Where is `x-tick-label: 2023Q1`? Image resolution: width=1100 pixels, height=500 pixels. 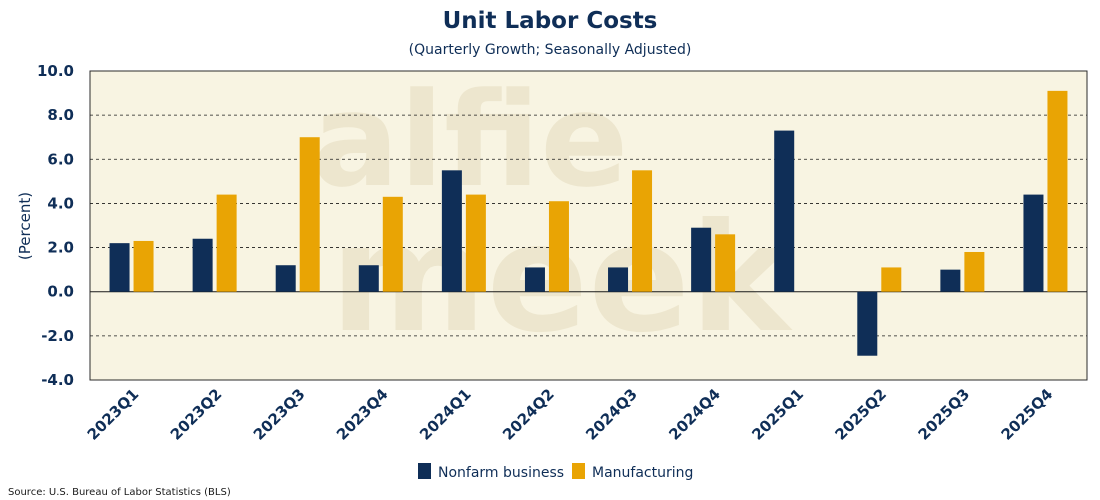 x-tick-label: 2023Q1 is located at coordinates (113, 414).